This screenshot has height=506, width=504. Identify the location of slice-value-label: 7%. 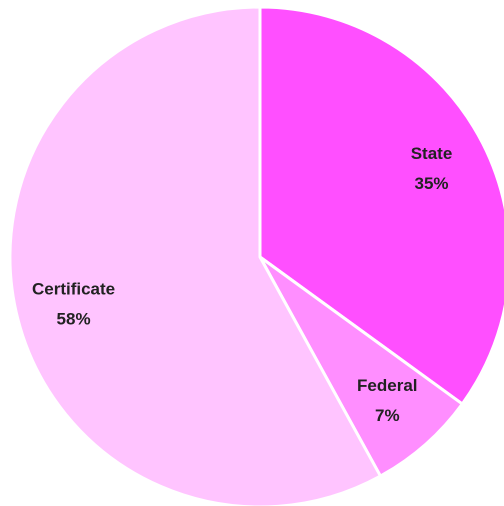
(387, 415).